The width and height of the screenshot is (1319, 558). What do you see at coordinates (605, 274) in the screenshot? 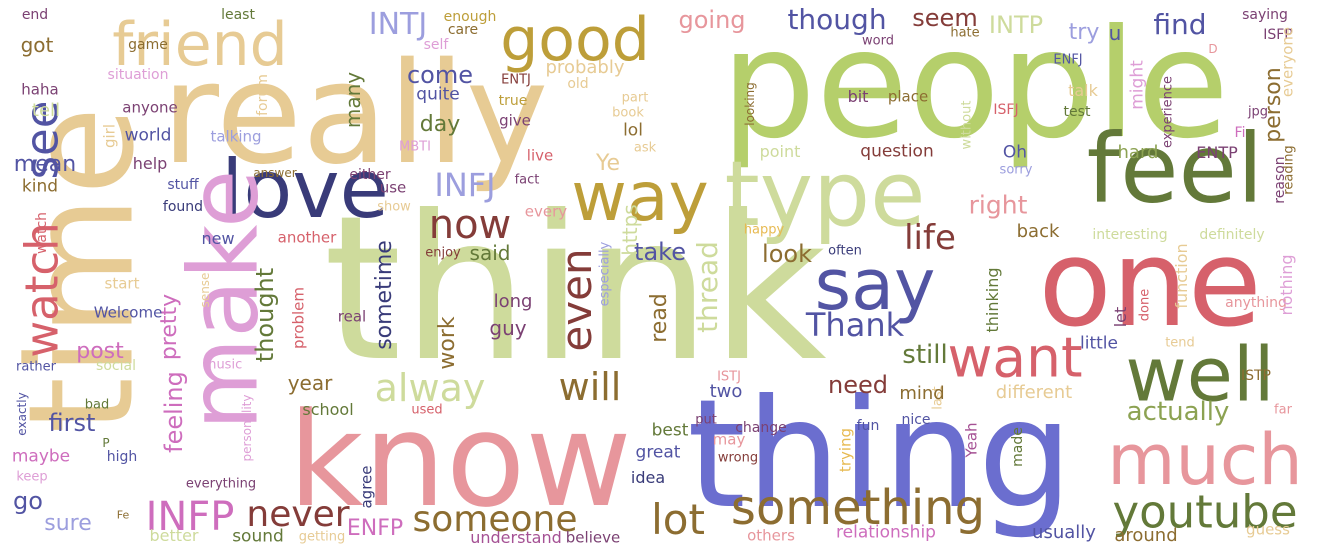
I see `word-109: especially` at bounding box center [605, 274].